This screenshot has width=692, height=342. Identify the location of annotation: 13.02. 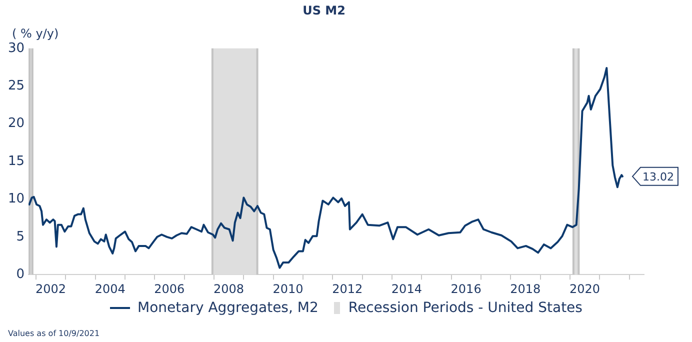
(658, 177).